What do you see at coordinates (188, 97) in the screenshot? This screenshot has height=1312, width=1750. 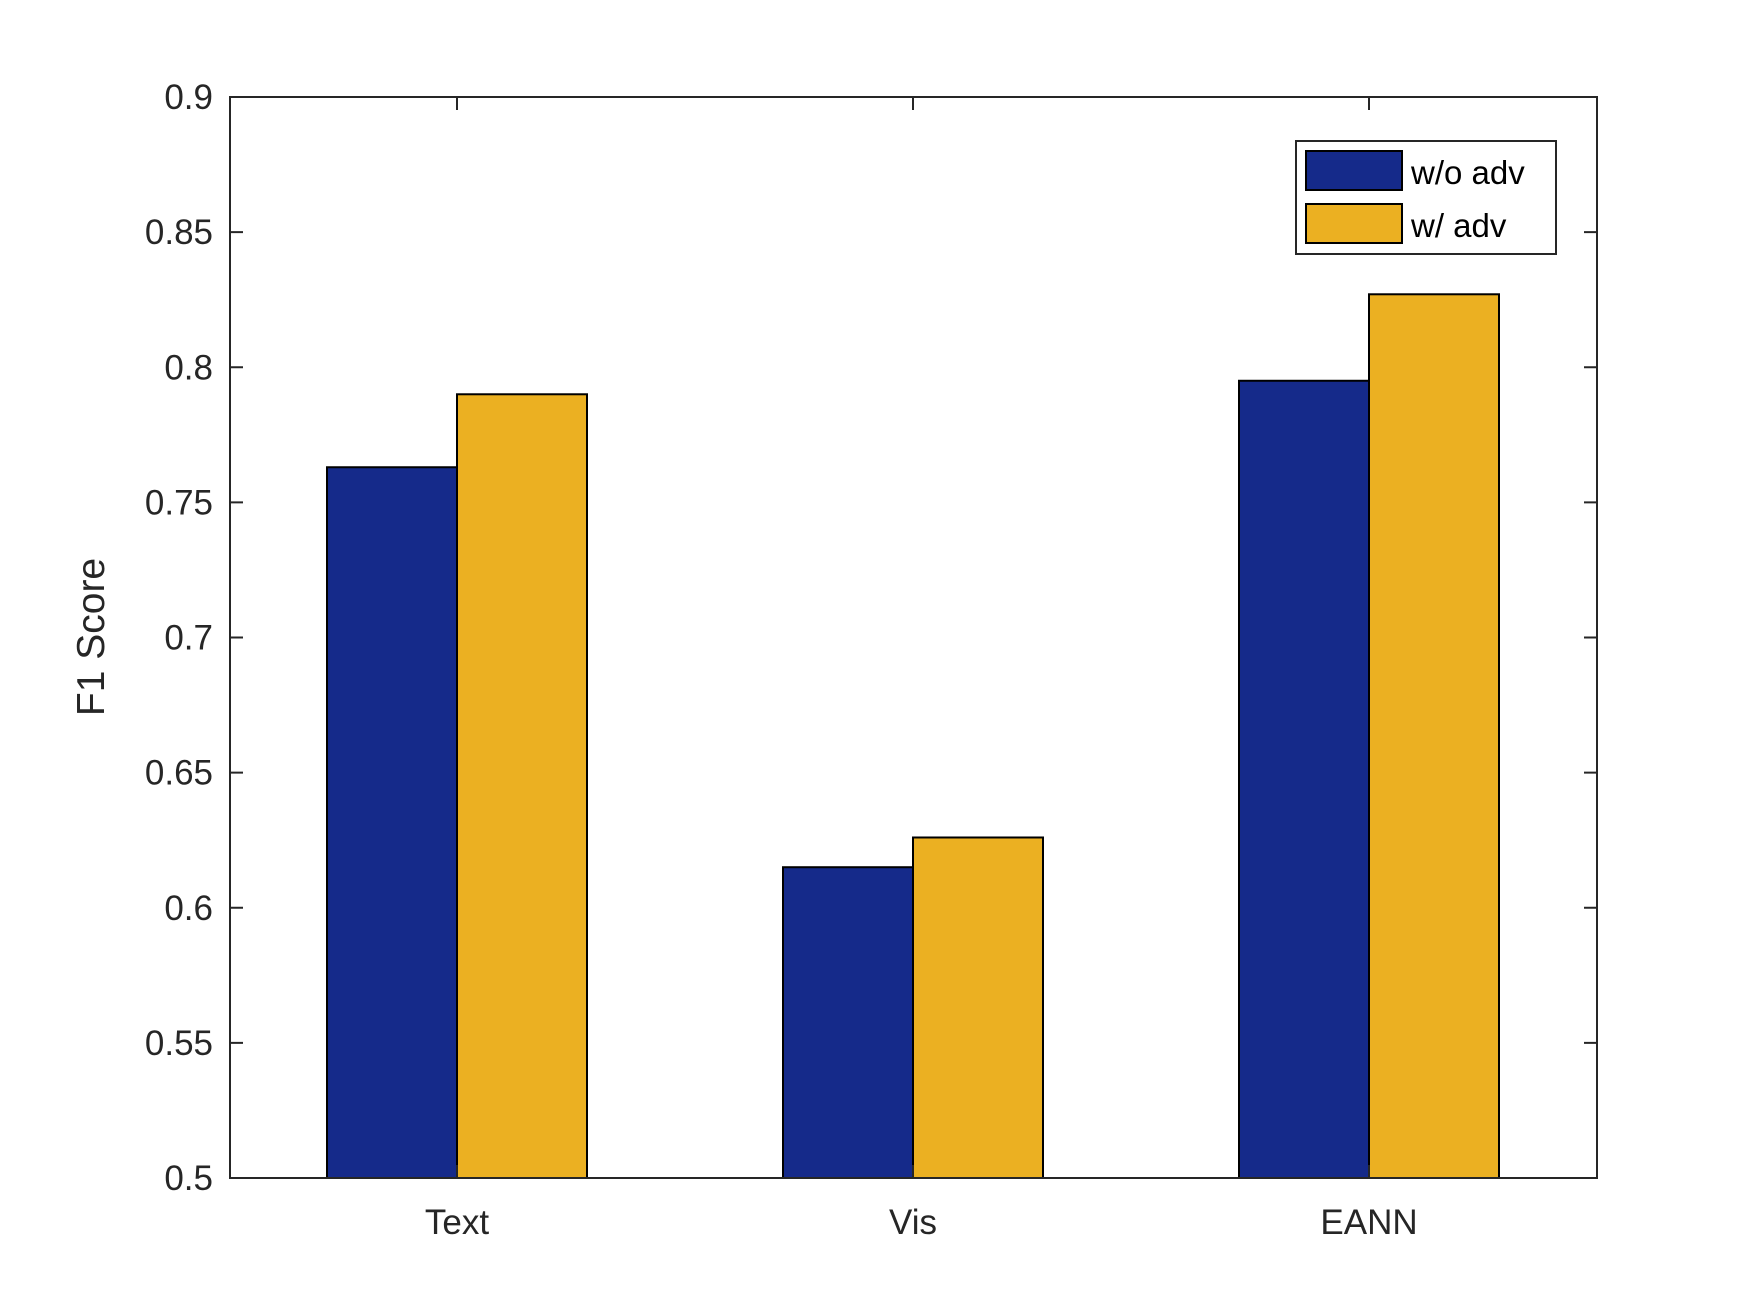 I see `y-tick-label-0-9: 0.9` at bounding box center [188, 97].